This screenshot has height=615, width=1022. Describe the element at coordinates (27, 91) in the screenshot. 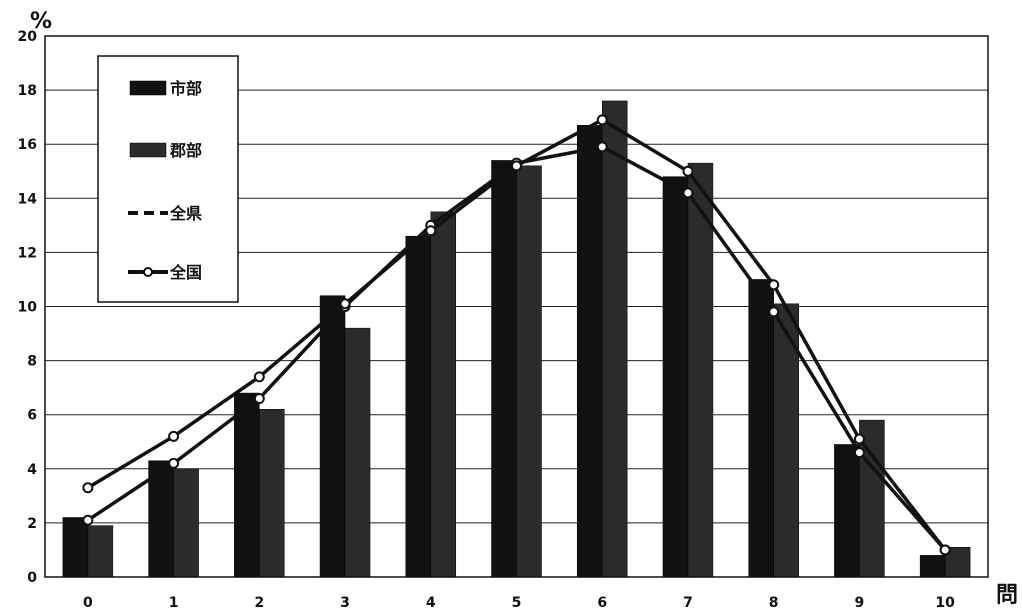

I see `y-tick-label: 18` at that location.